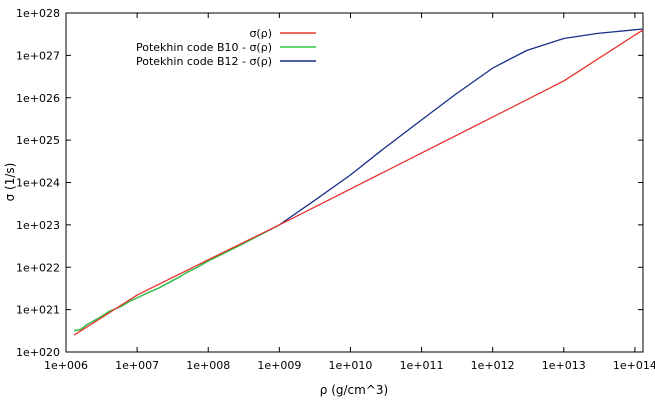 This screenshot has height=402, width=655. I want to click on y-tick-label: 1e+024, so click(38, 183).